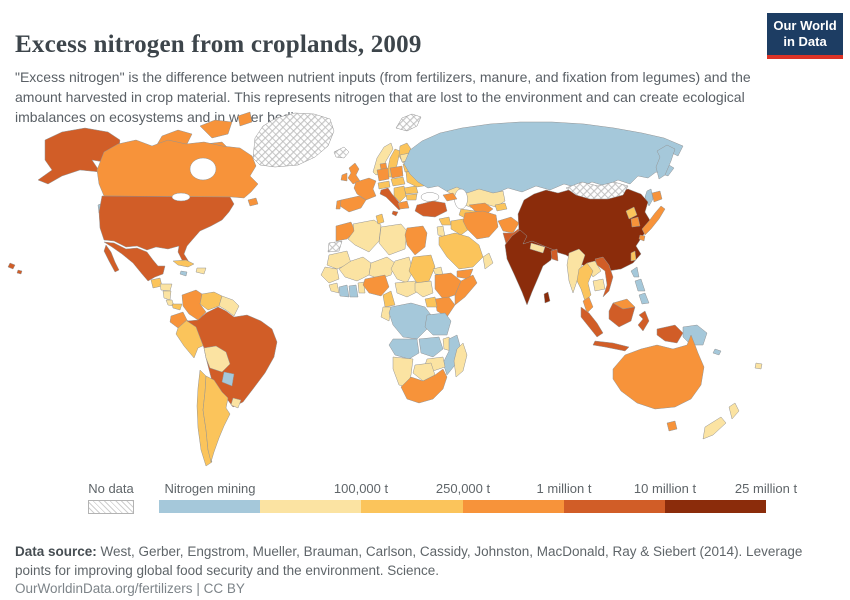 The width and height of the screenshot is (850, 600). I want to click on country-cuba, so click(183, 263).